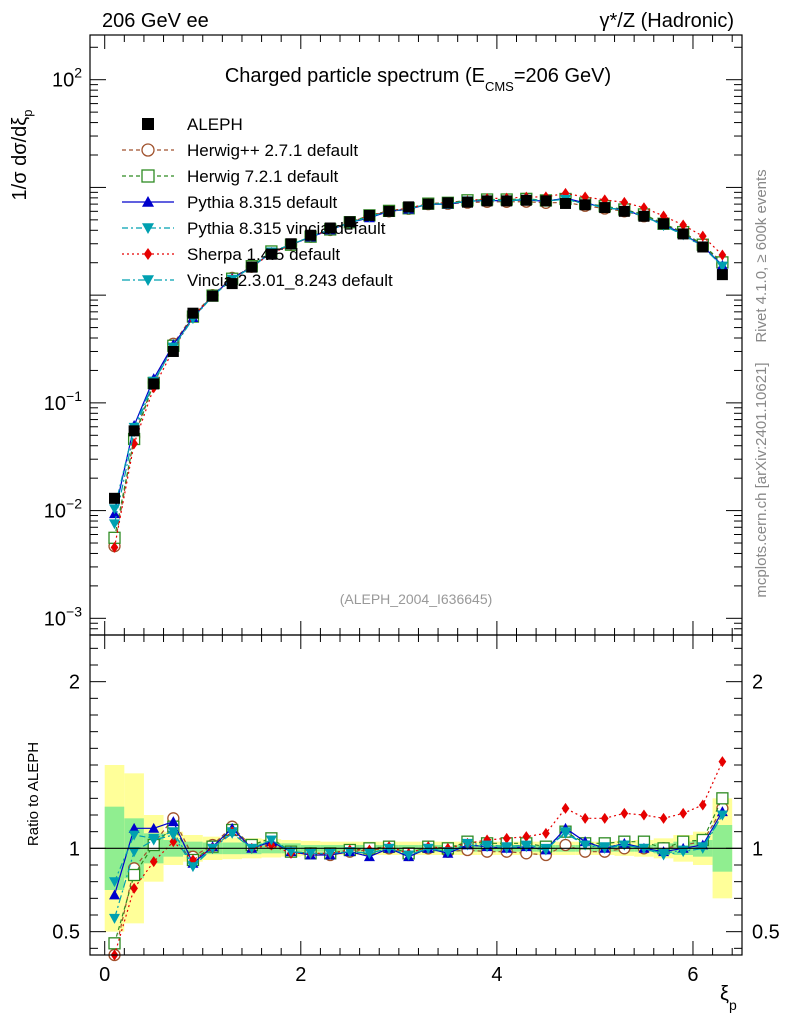  I want to click on y-axis-label-sub: p, so click(27, 113).